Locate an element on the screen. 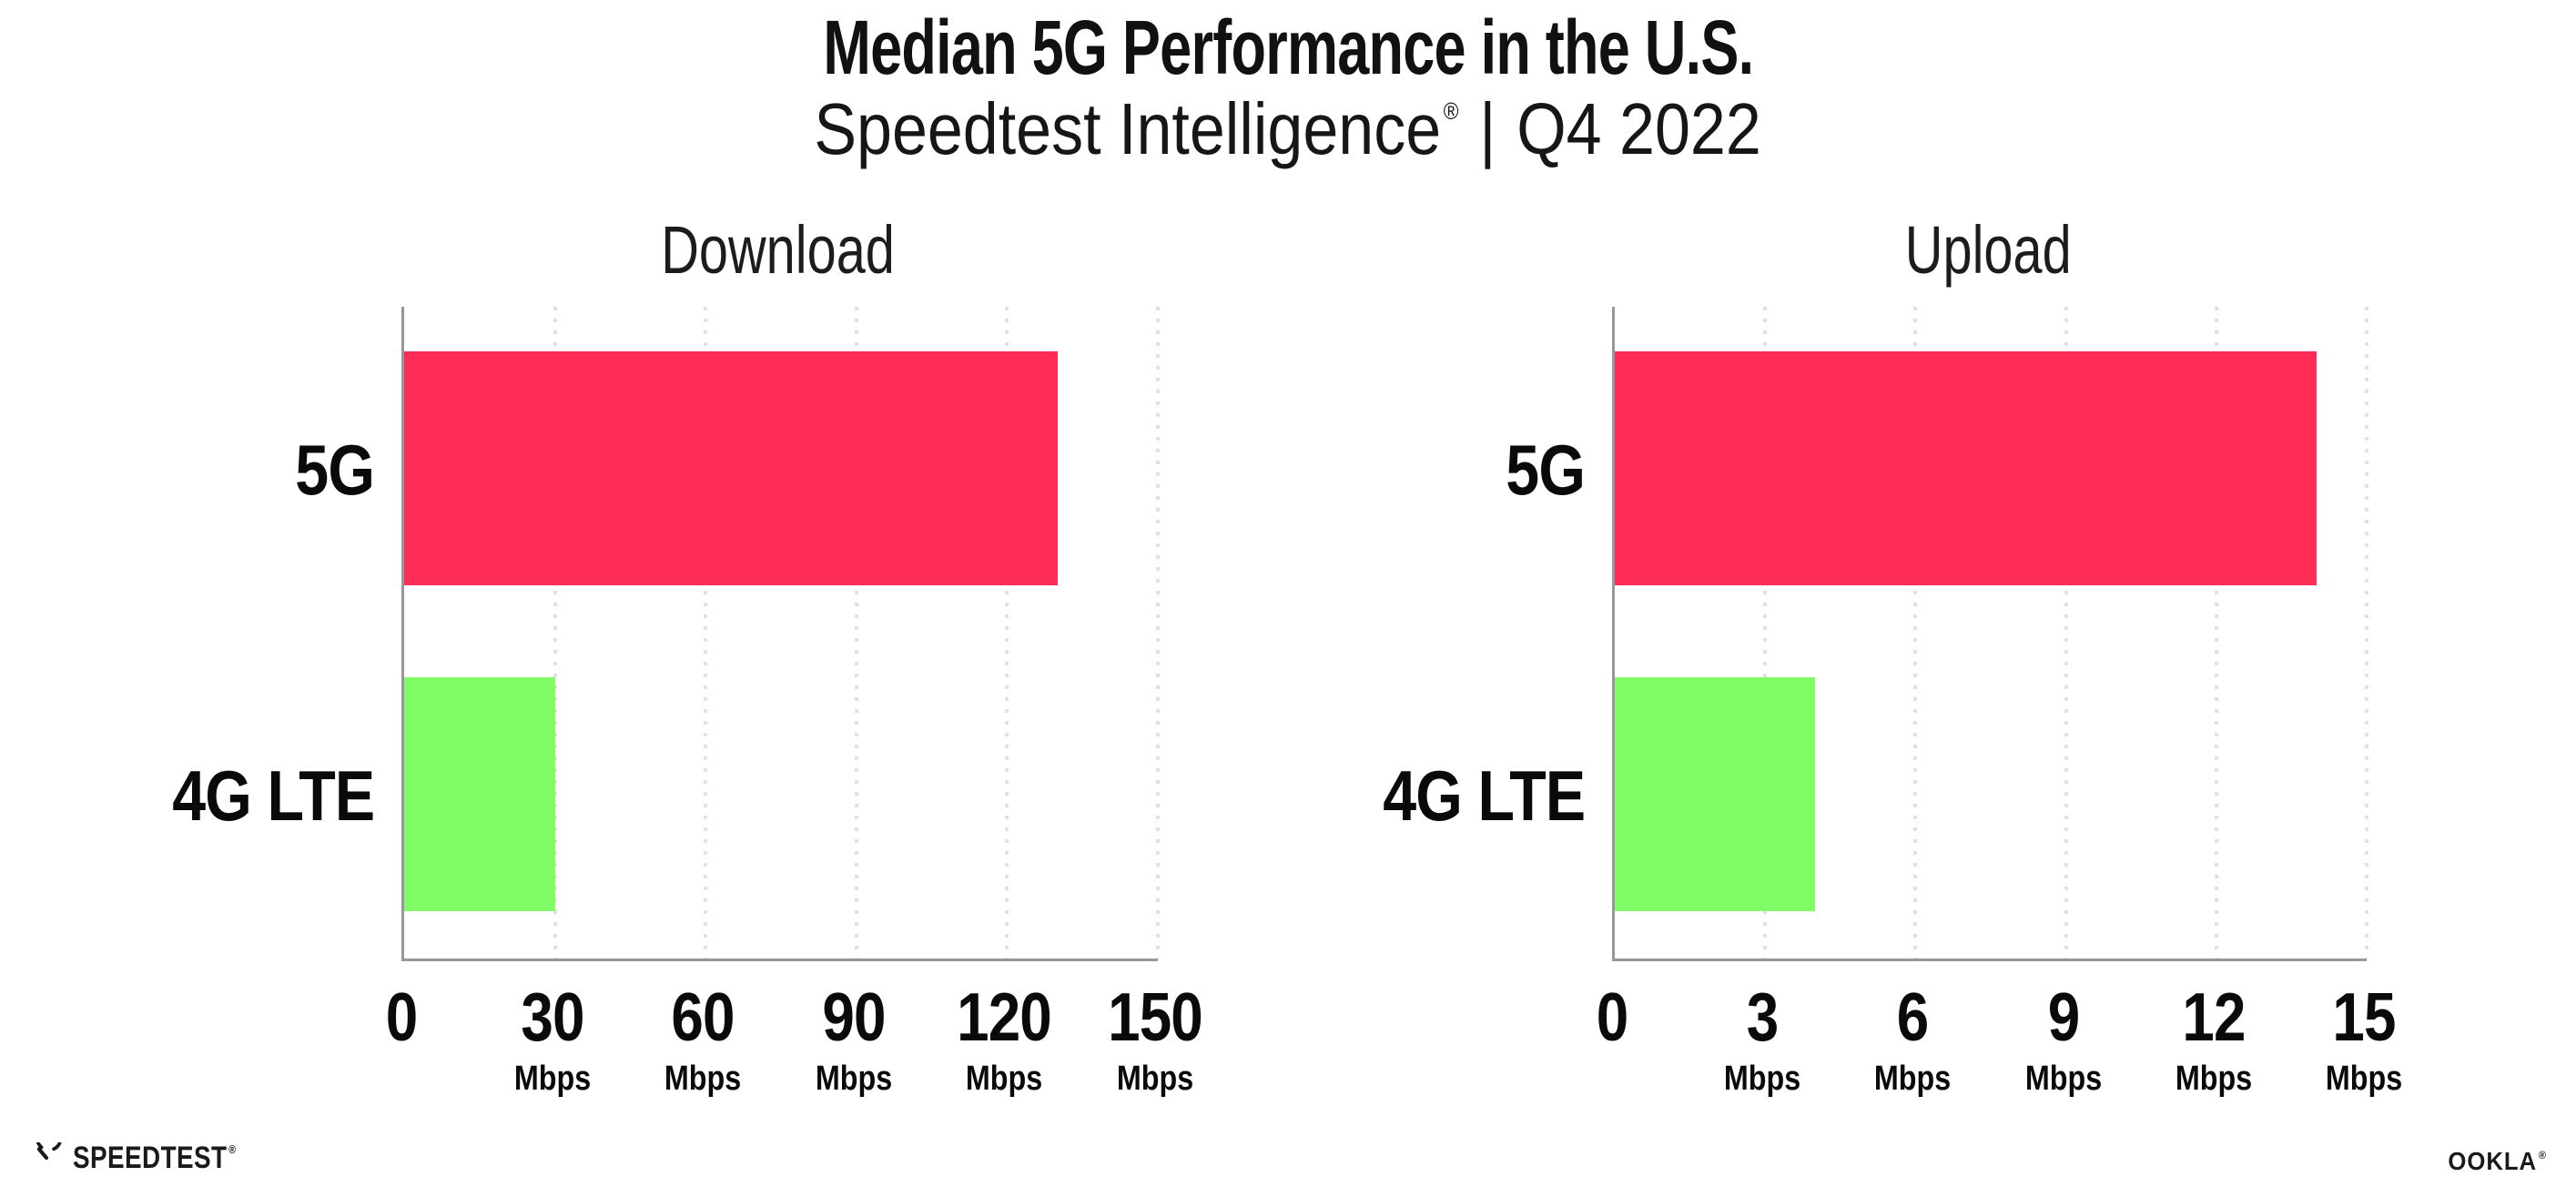  subtitle-brand: Speedtest Intelligence is located at coordinates (1128, 128).